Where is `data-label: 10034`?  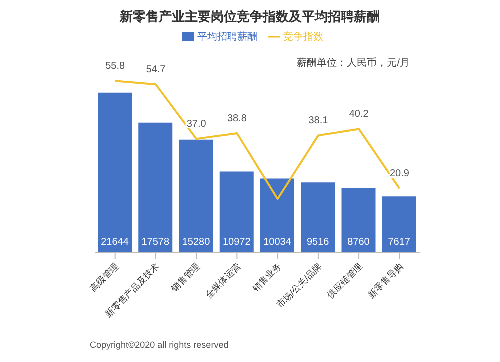 data-label: 10034 is located at coordinates (278, 242).